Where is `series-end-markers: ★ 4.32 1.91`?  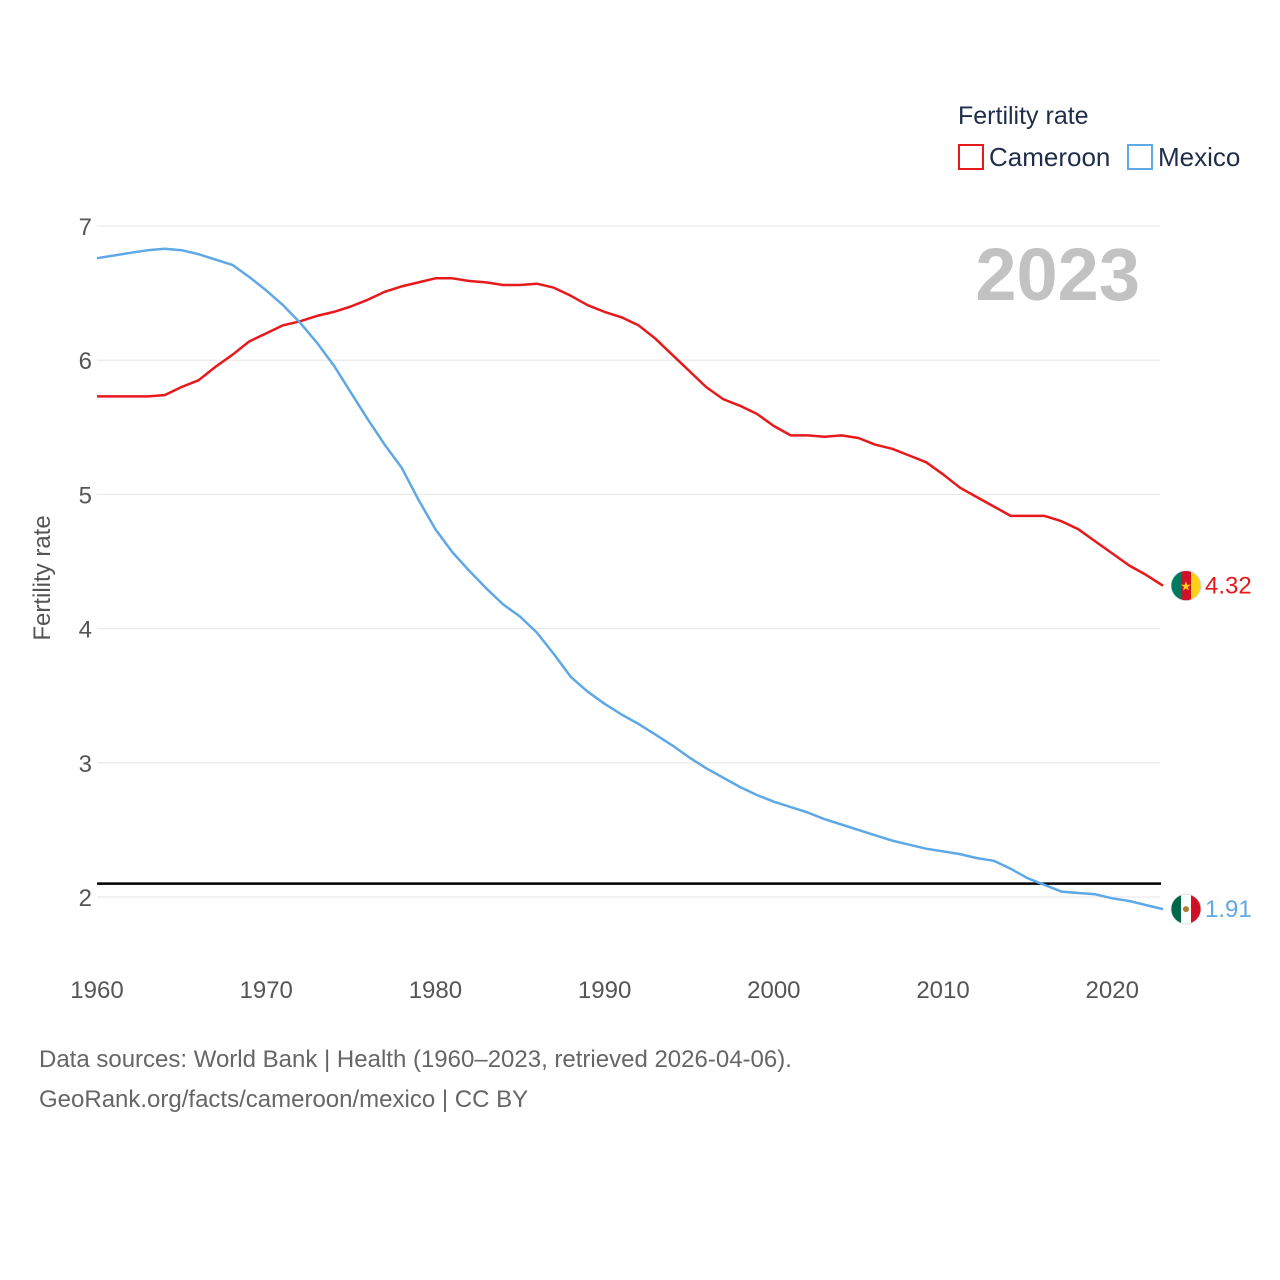
series-end-markers: ★ 4.32 1.91 is located at coordinates (1211, 747).